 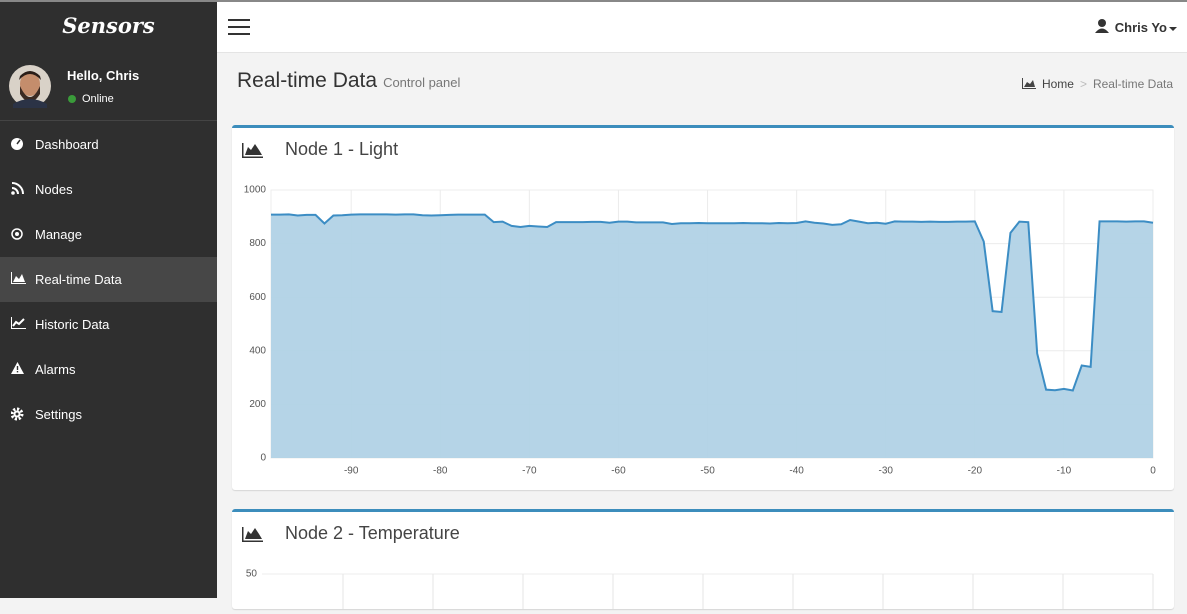 What do you see at coordinates (30, 86) in the screenshot?
I see `avatar` at bounding box center [30, 86].